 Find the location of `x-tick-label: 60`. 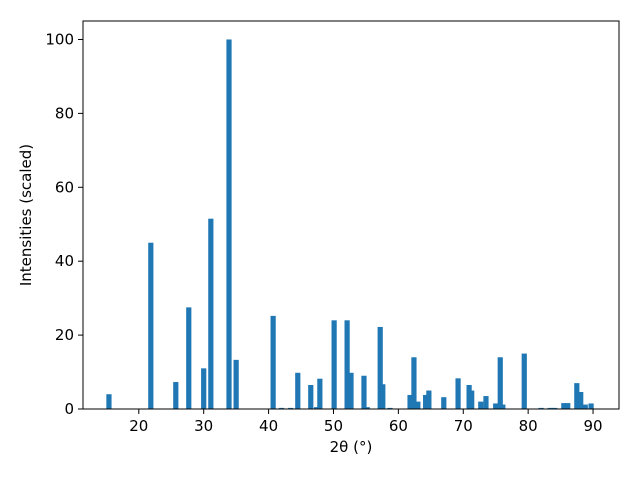

x-tick-label: 60 is located at coordinates (398, 426).